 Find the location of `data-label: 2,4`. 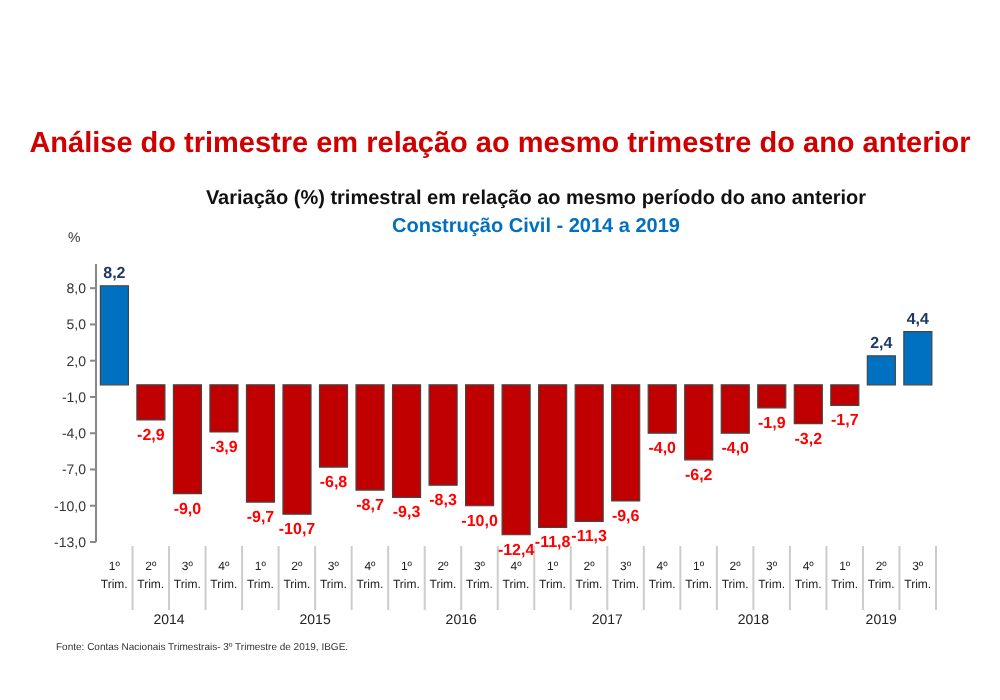

data-label: 2,4 is located at coordinates (882, 342).